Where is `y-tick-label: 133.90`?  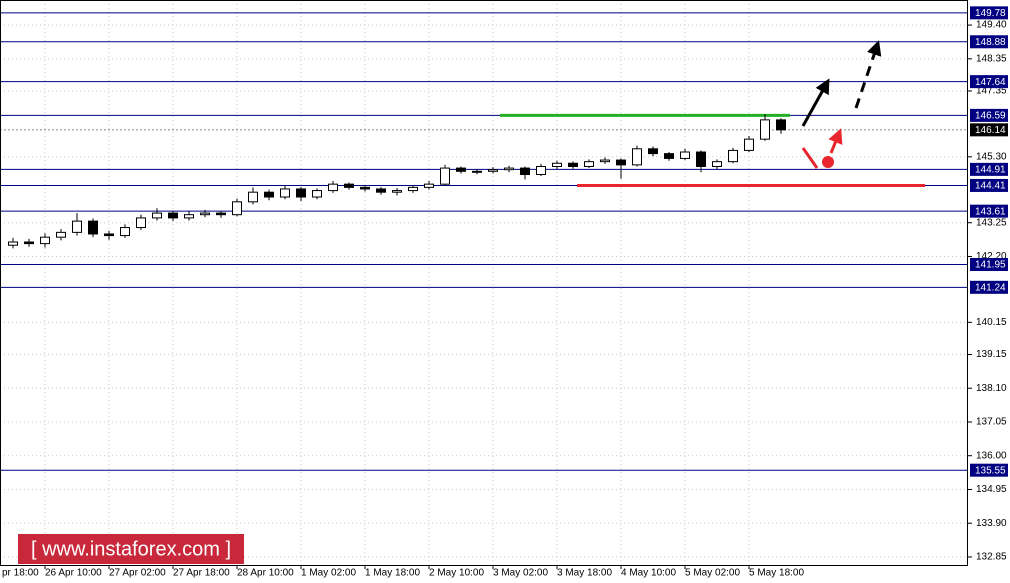 y-tick-label: 133.90 is located at coordinates (991, 523).